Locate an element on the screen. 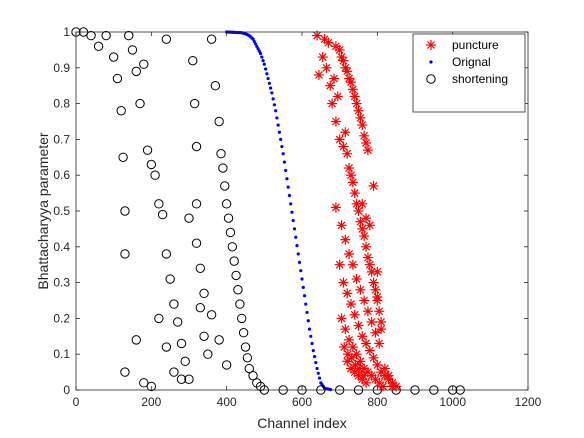 The width and height of the screenshot is (584, 438). y-tick-label-6: 0.6 is located at coordinates (61, 175).